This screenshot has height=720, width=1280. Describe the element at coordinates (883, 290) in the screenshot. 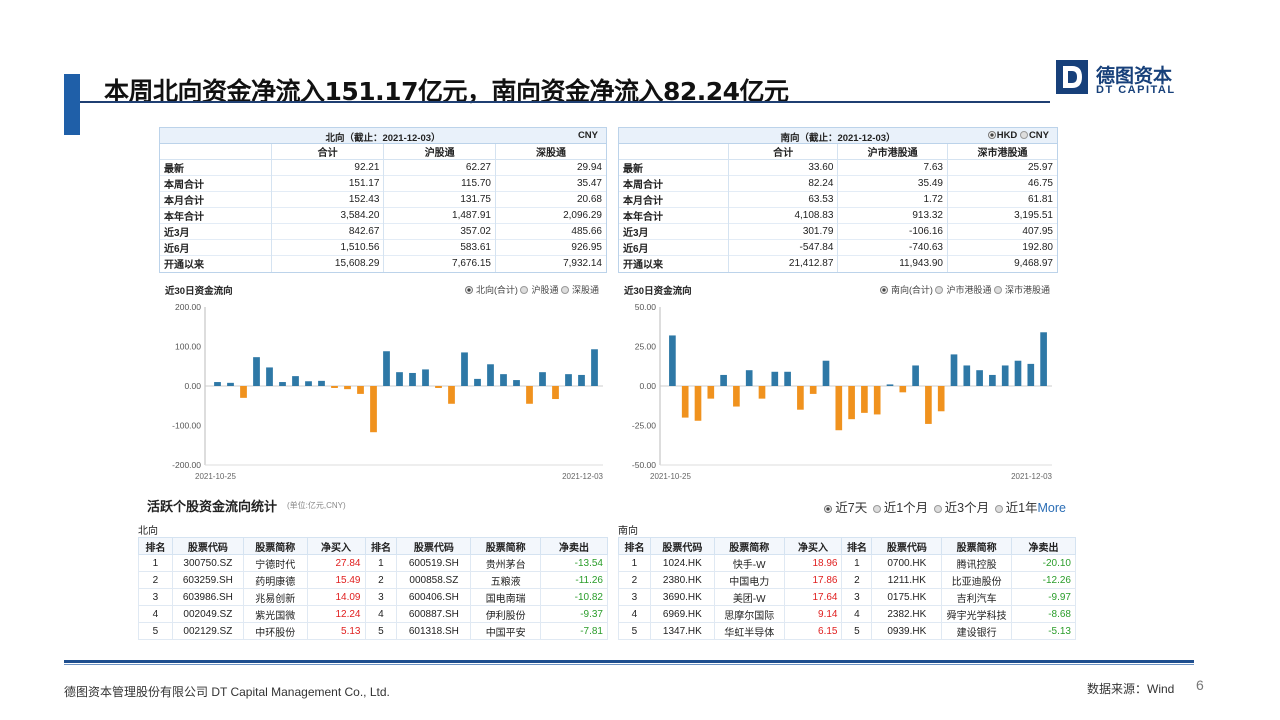

I see `legend-radio-south-total` at that location.